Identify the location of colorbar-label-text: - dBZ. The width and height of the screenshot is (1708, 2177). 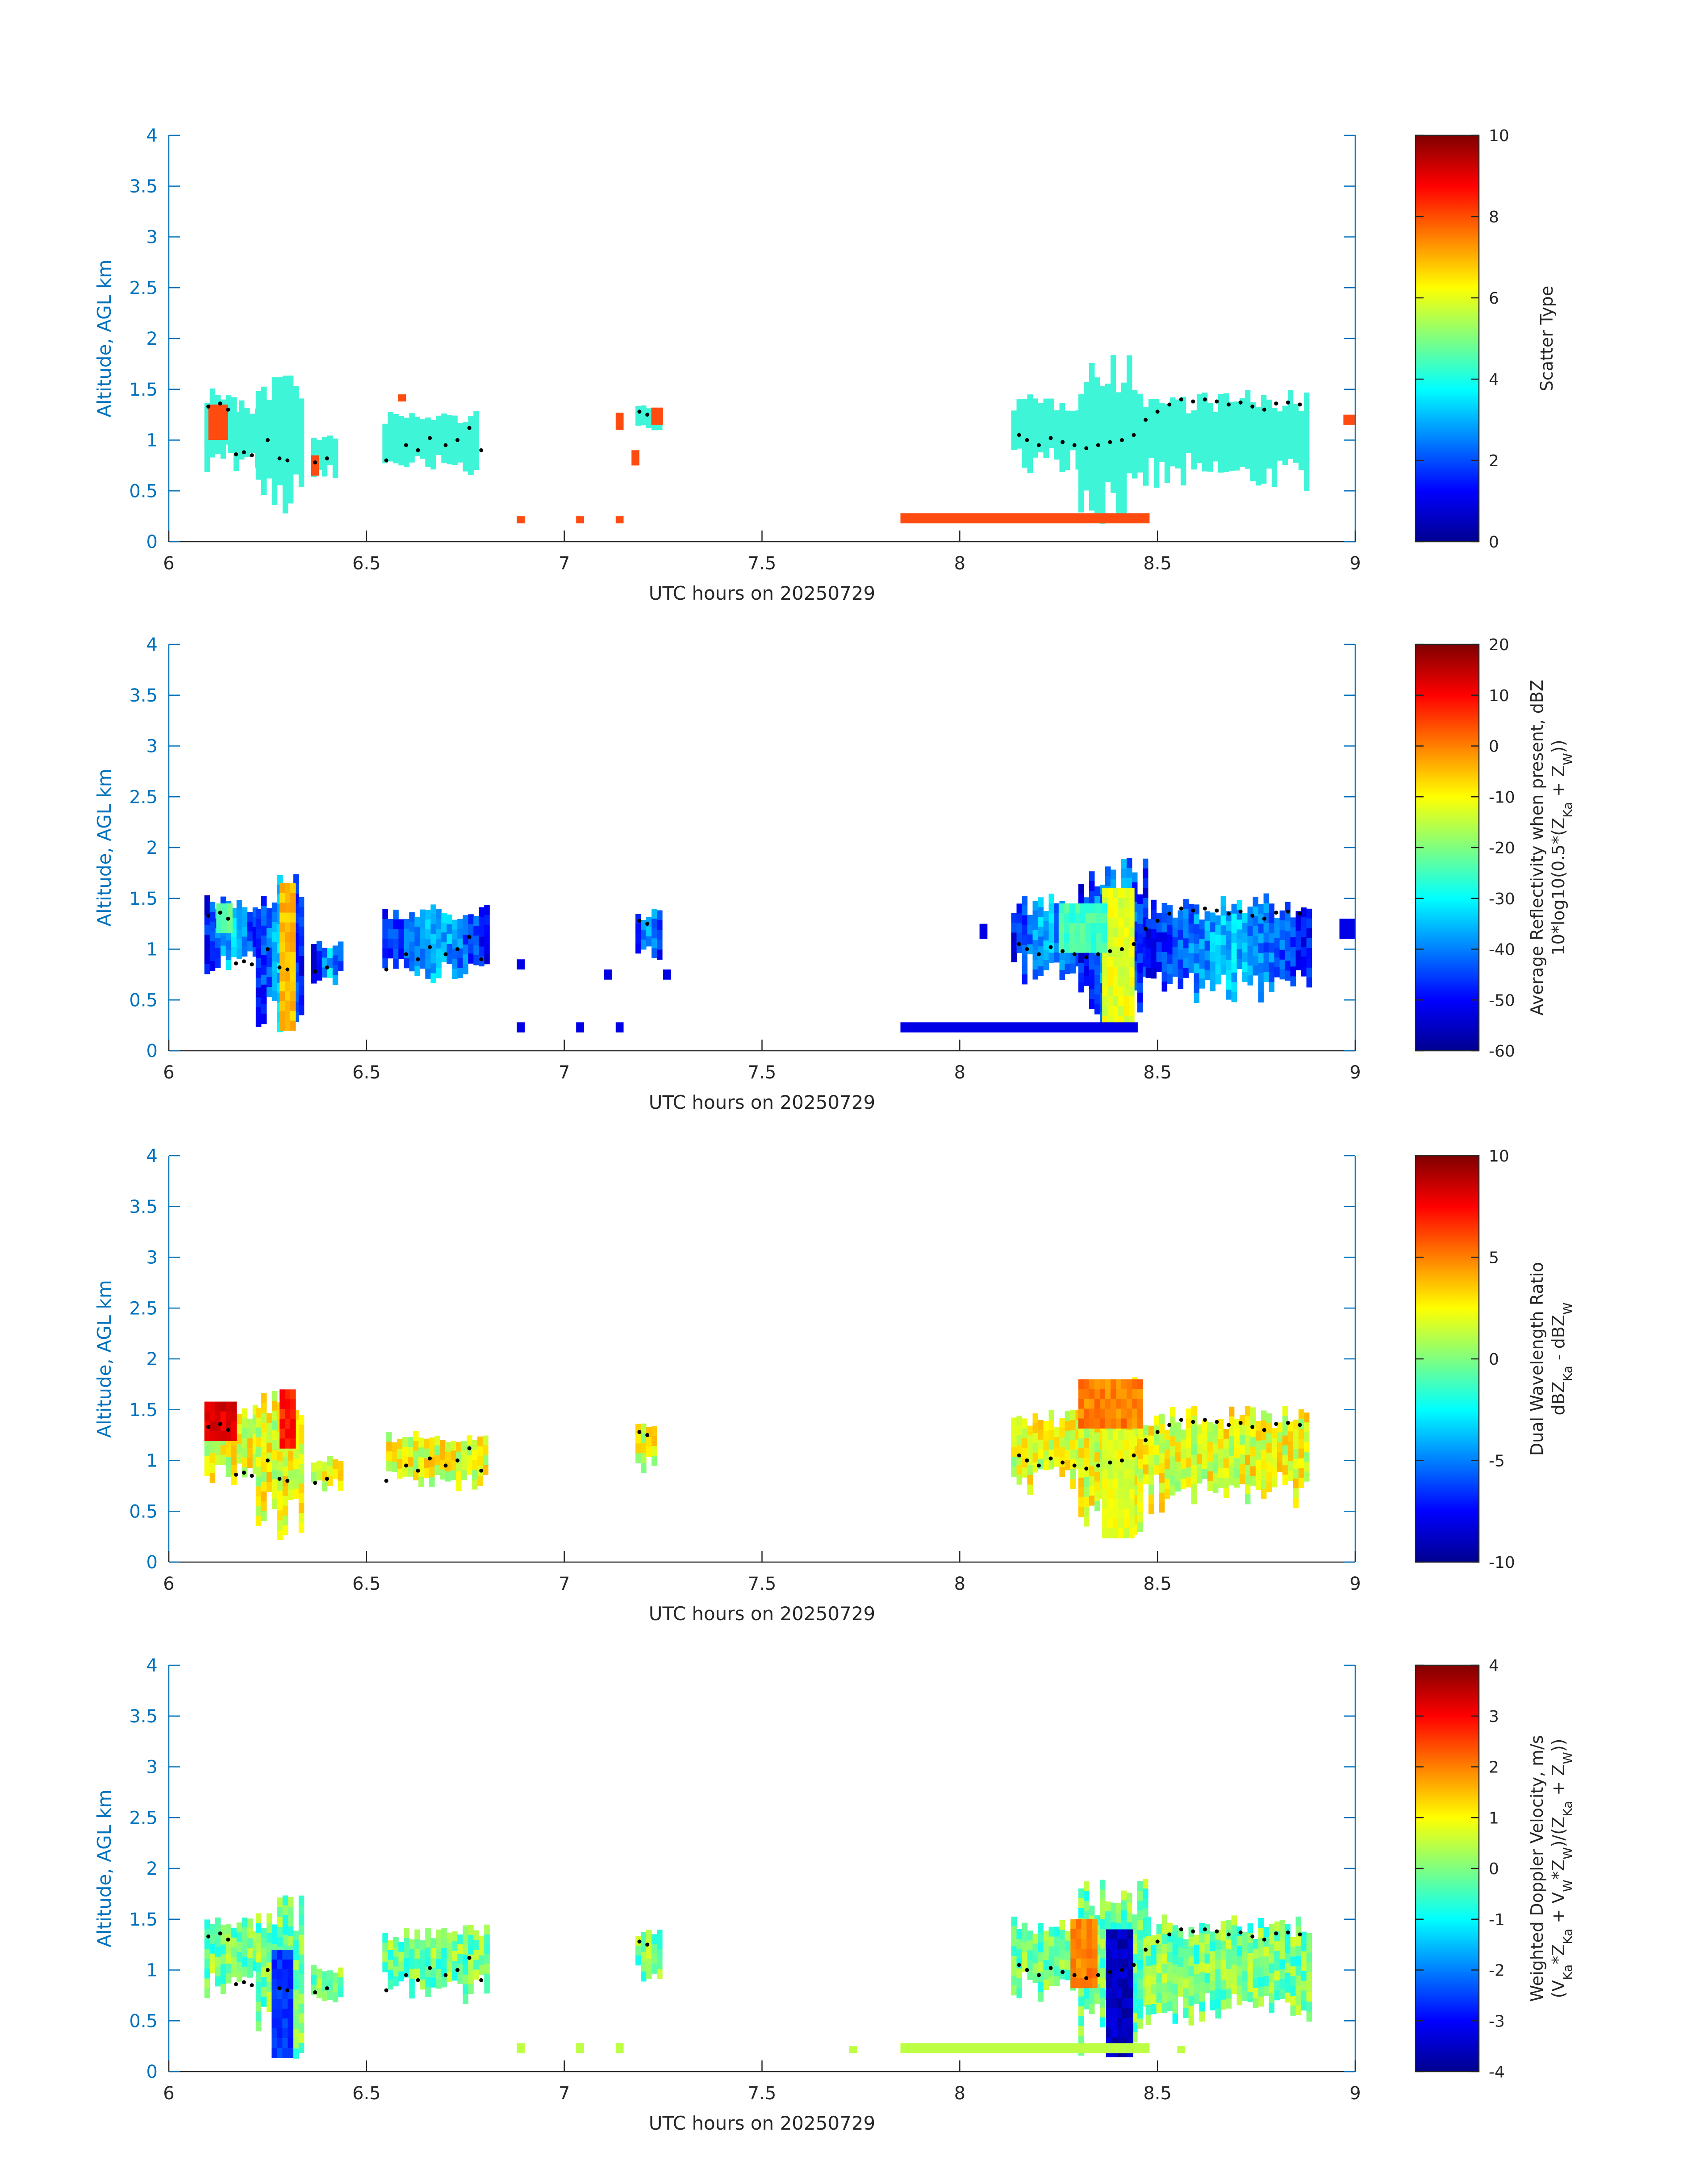
(1558, 1340).